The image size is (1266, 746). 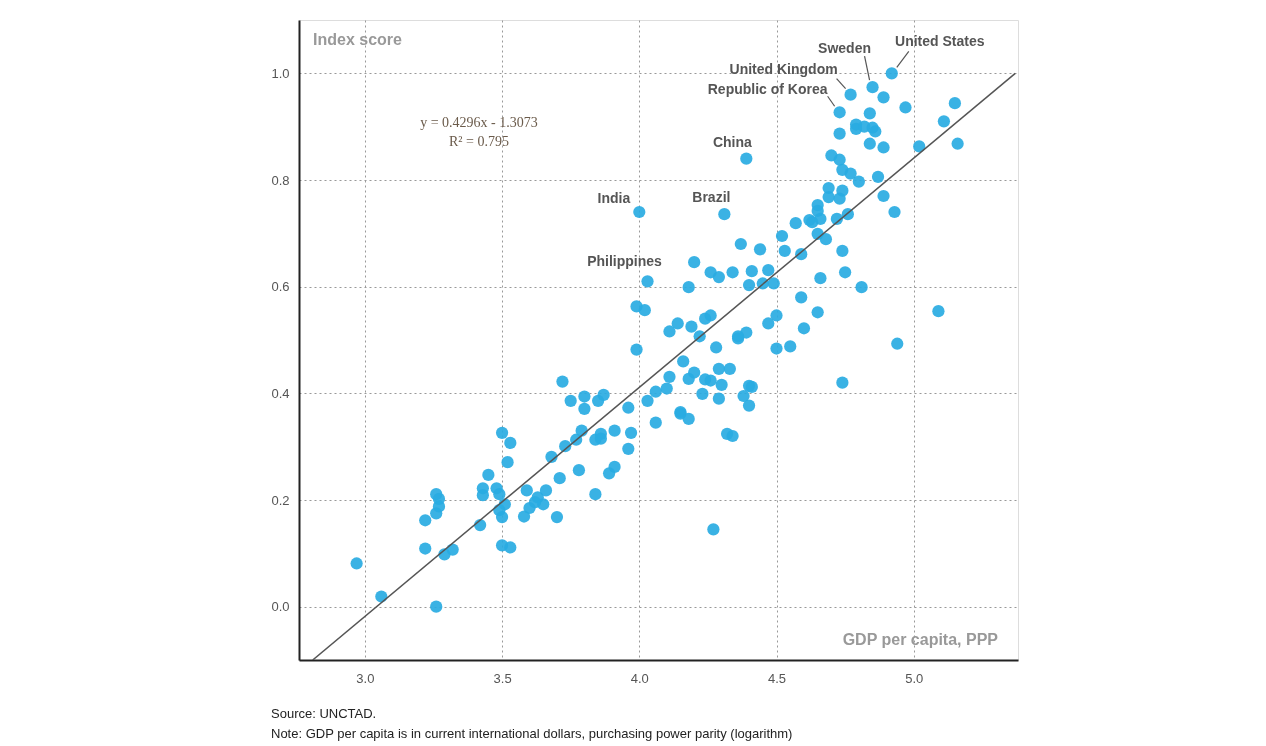 What do you see at coordinates (711, 197) in the screenshot?
I see `annotation: Brazil` at bounding box center [711, 197].